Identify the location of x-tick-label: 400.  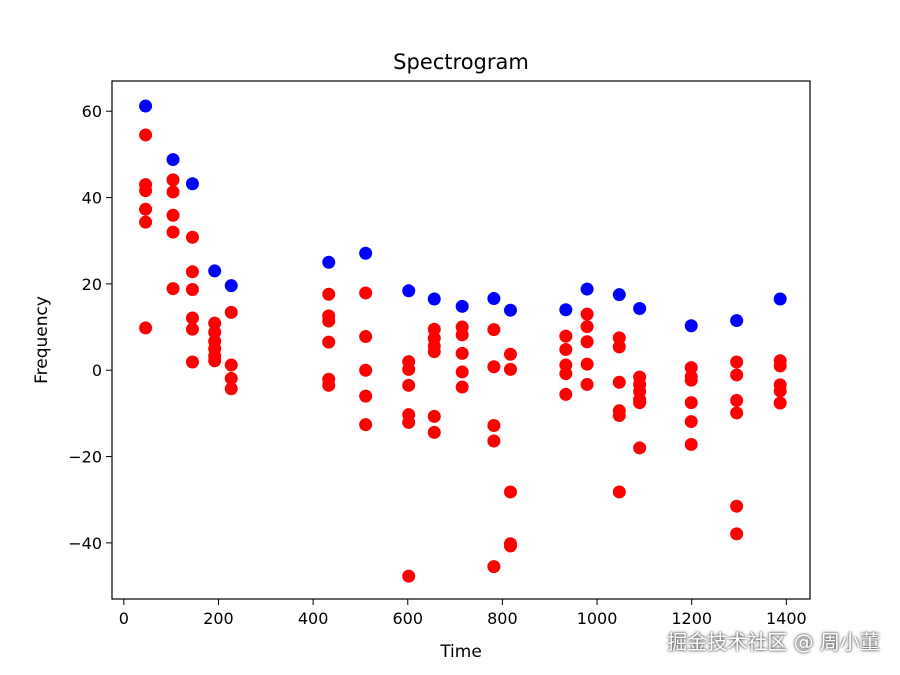
(313, 618).